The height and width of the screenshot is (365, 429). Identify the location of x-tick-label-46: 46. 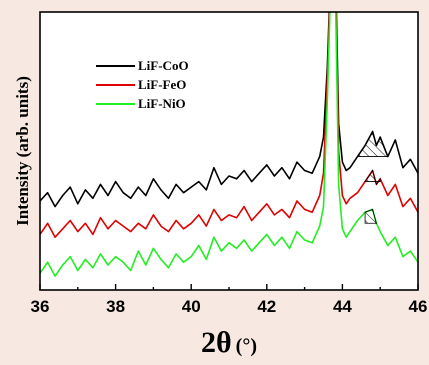
(418, 306).